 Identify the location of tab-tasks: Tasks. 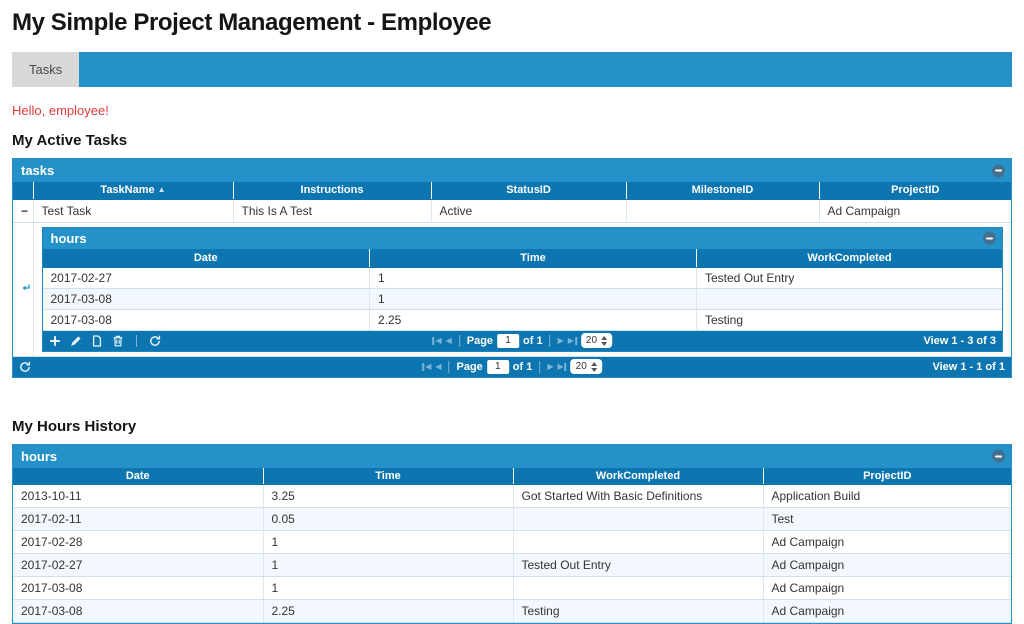
(45, 69).